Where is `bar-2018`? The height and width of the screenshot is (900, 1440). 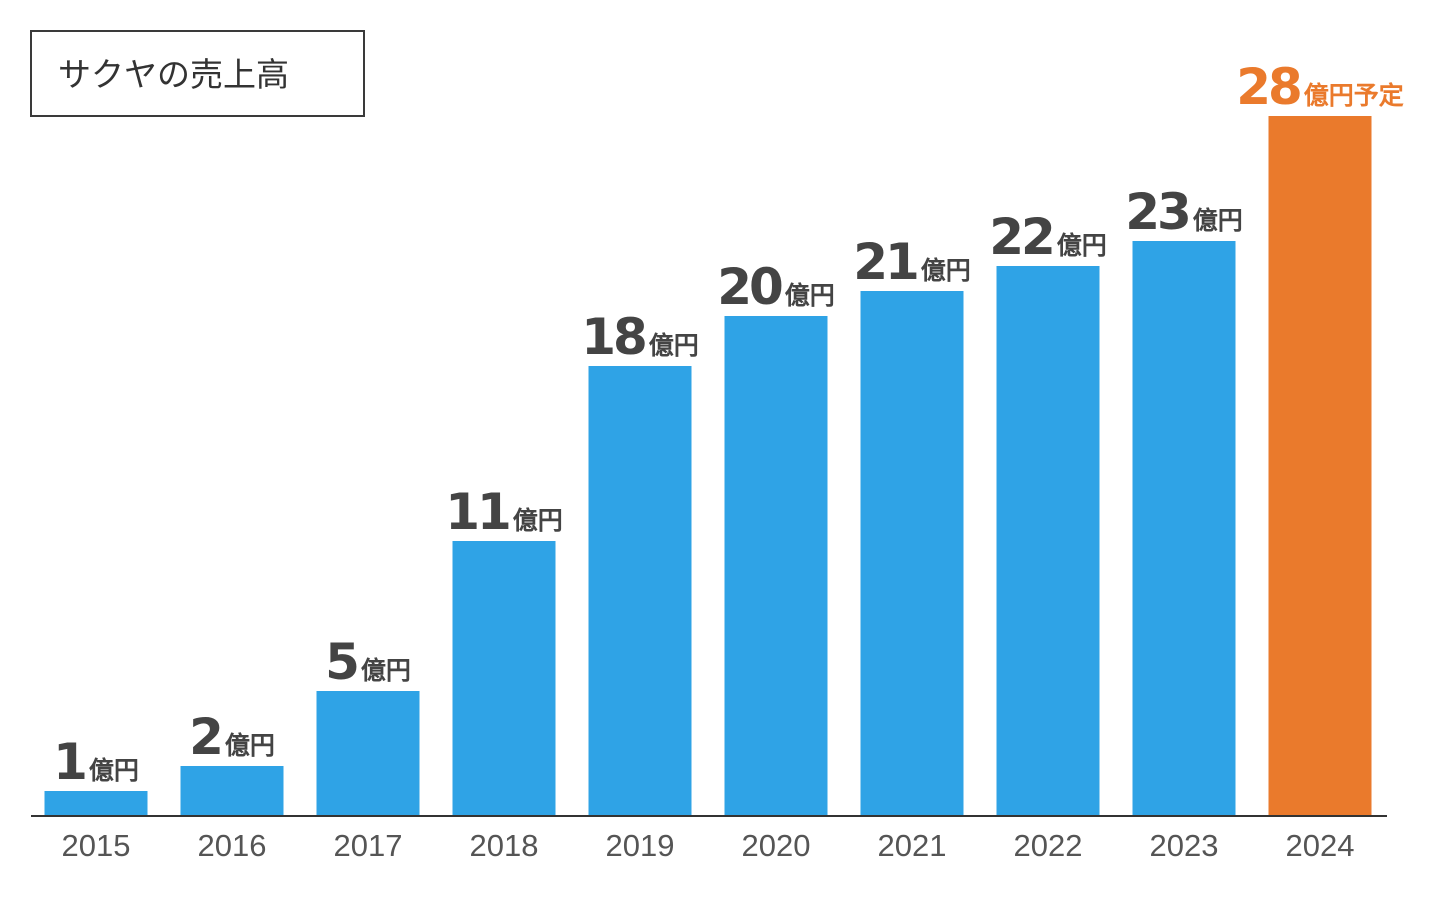
bar-2018 is located at coordinates (504, 678).